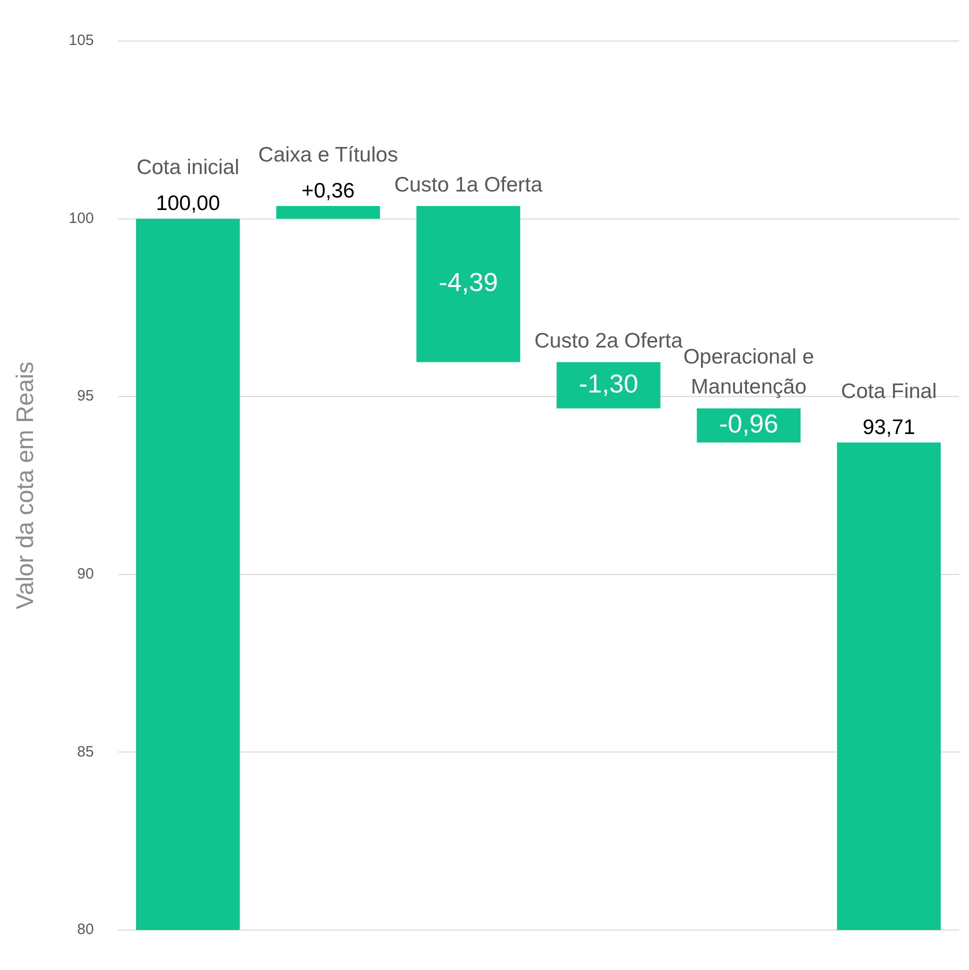 The width and height of the screenshot is (969, 970). What do you see at coordinates (26, 486) in the screenshot?
I see `y-axis-title: Valor da cota em Reais` at bounding box center [26, 486].